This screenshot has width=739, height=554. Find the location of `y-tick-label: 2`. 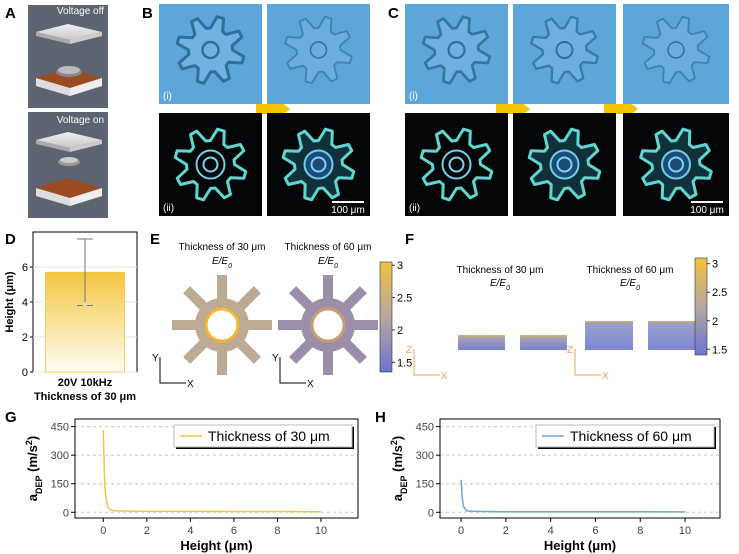

y-tick-label: 2 is located at coordinates (25, 338).